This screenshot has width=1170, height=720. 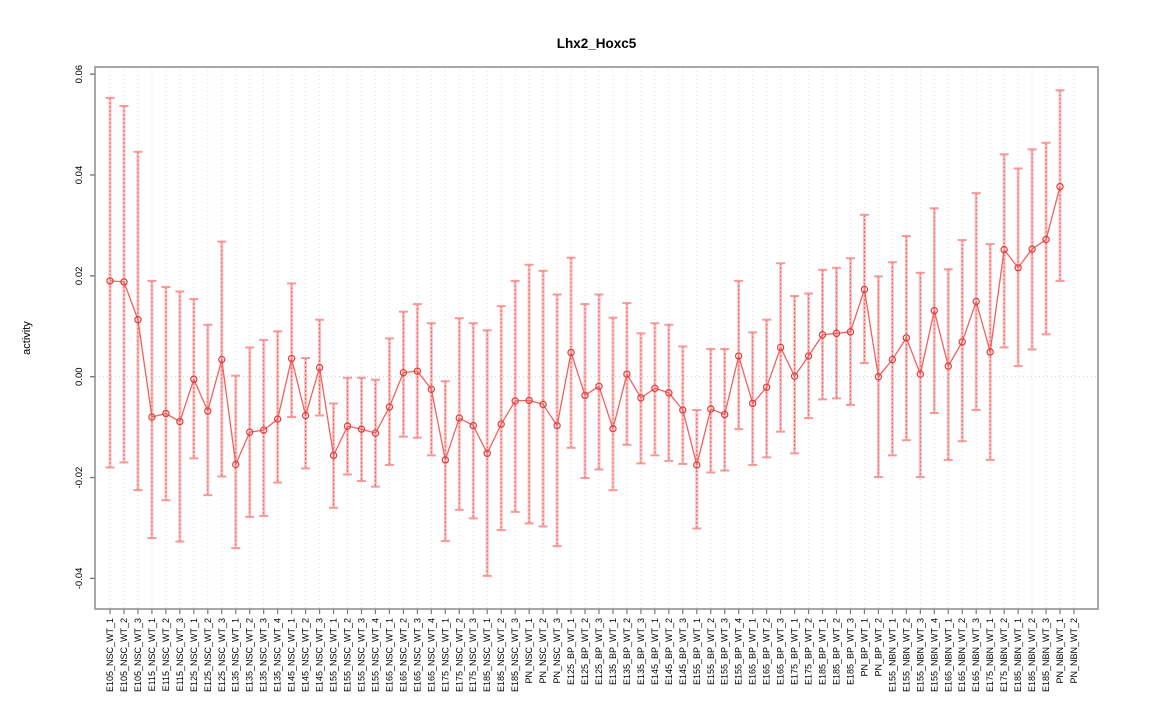 What do you see at coordinates (655, 651) in the screenshot?
I see `x-tick-label: E145_BP_WT_1` at bounding box center [655, 651].